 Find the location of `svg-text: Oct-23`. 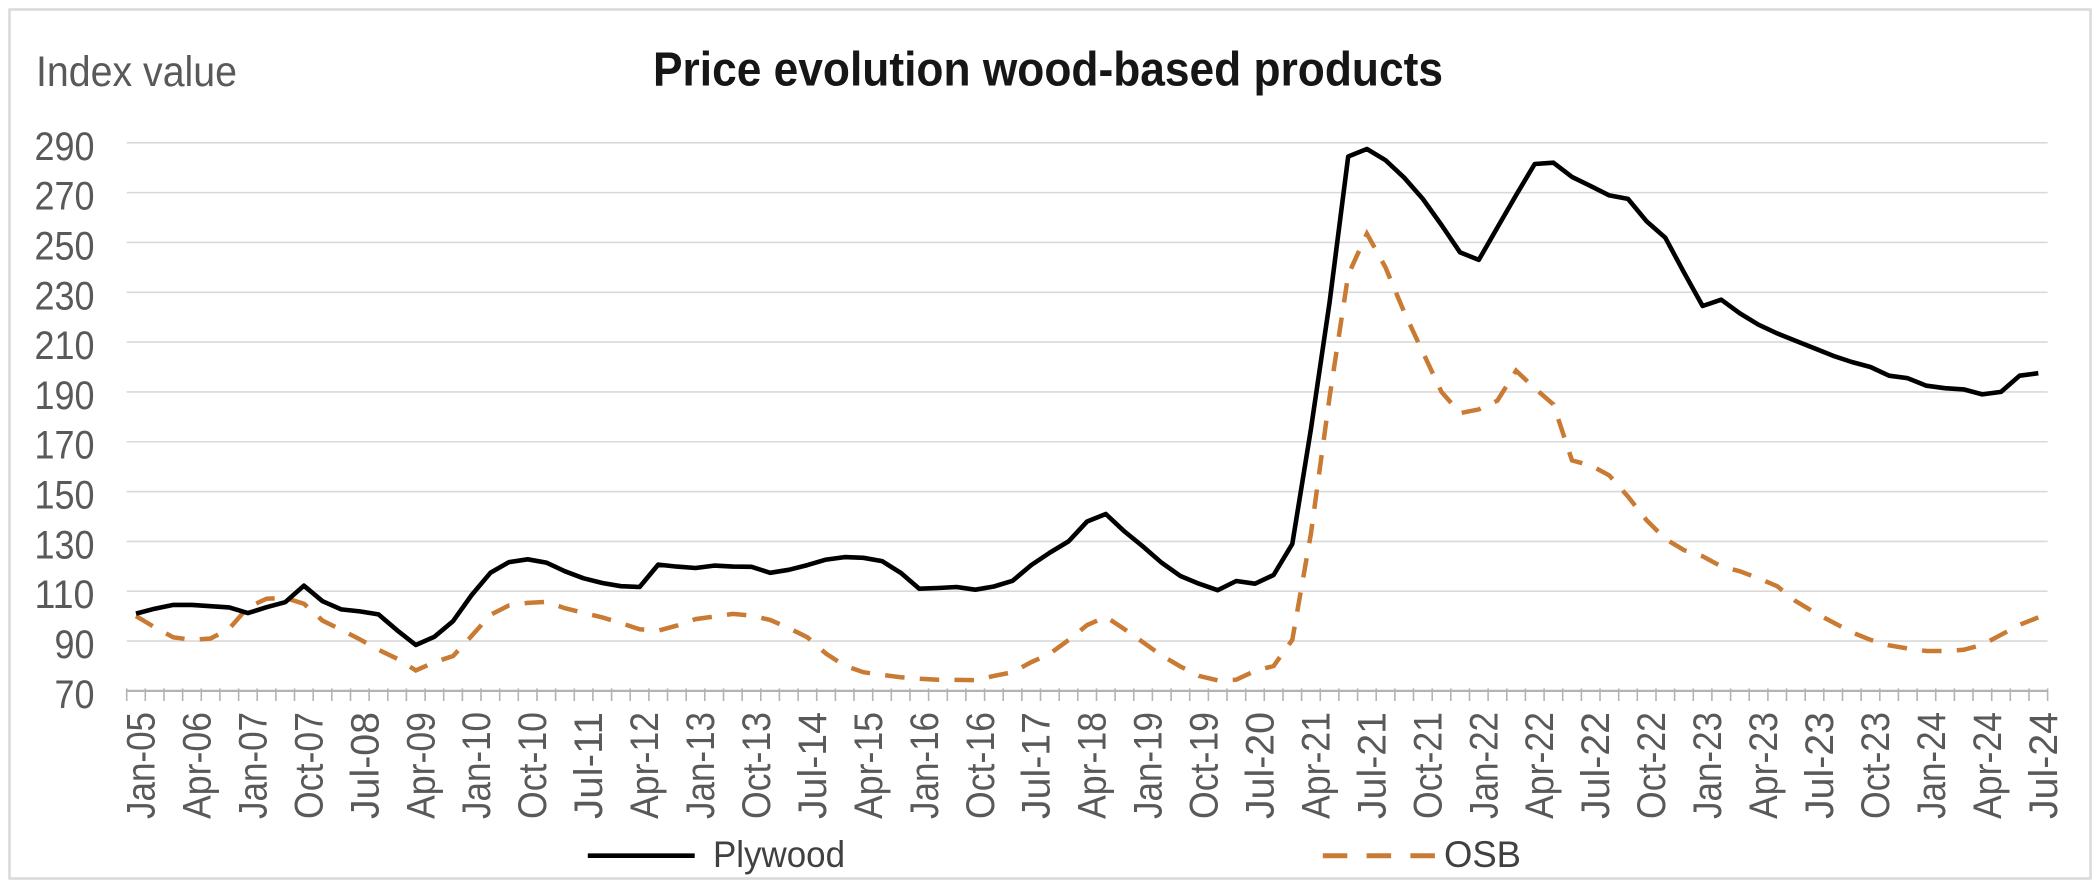

svg-text: Oct-23 is located at coordinates (1876, 765).